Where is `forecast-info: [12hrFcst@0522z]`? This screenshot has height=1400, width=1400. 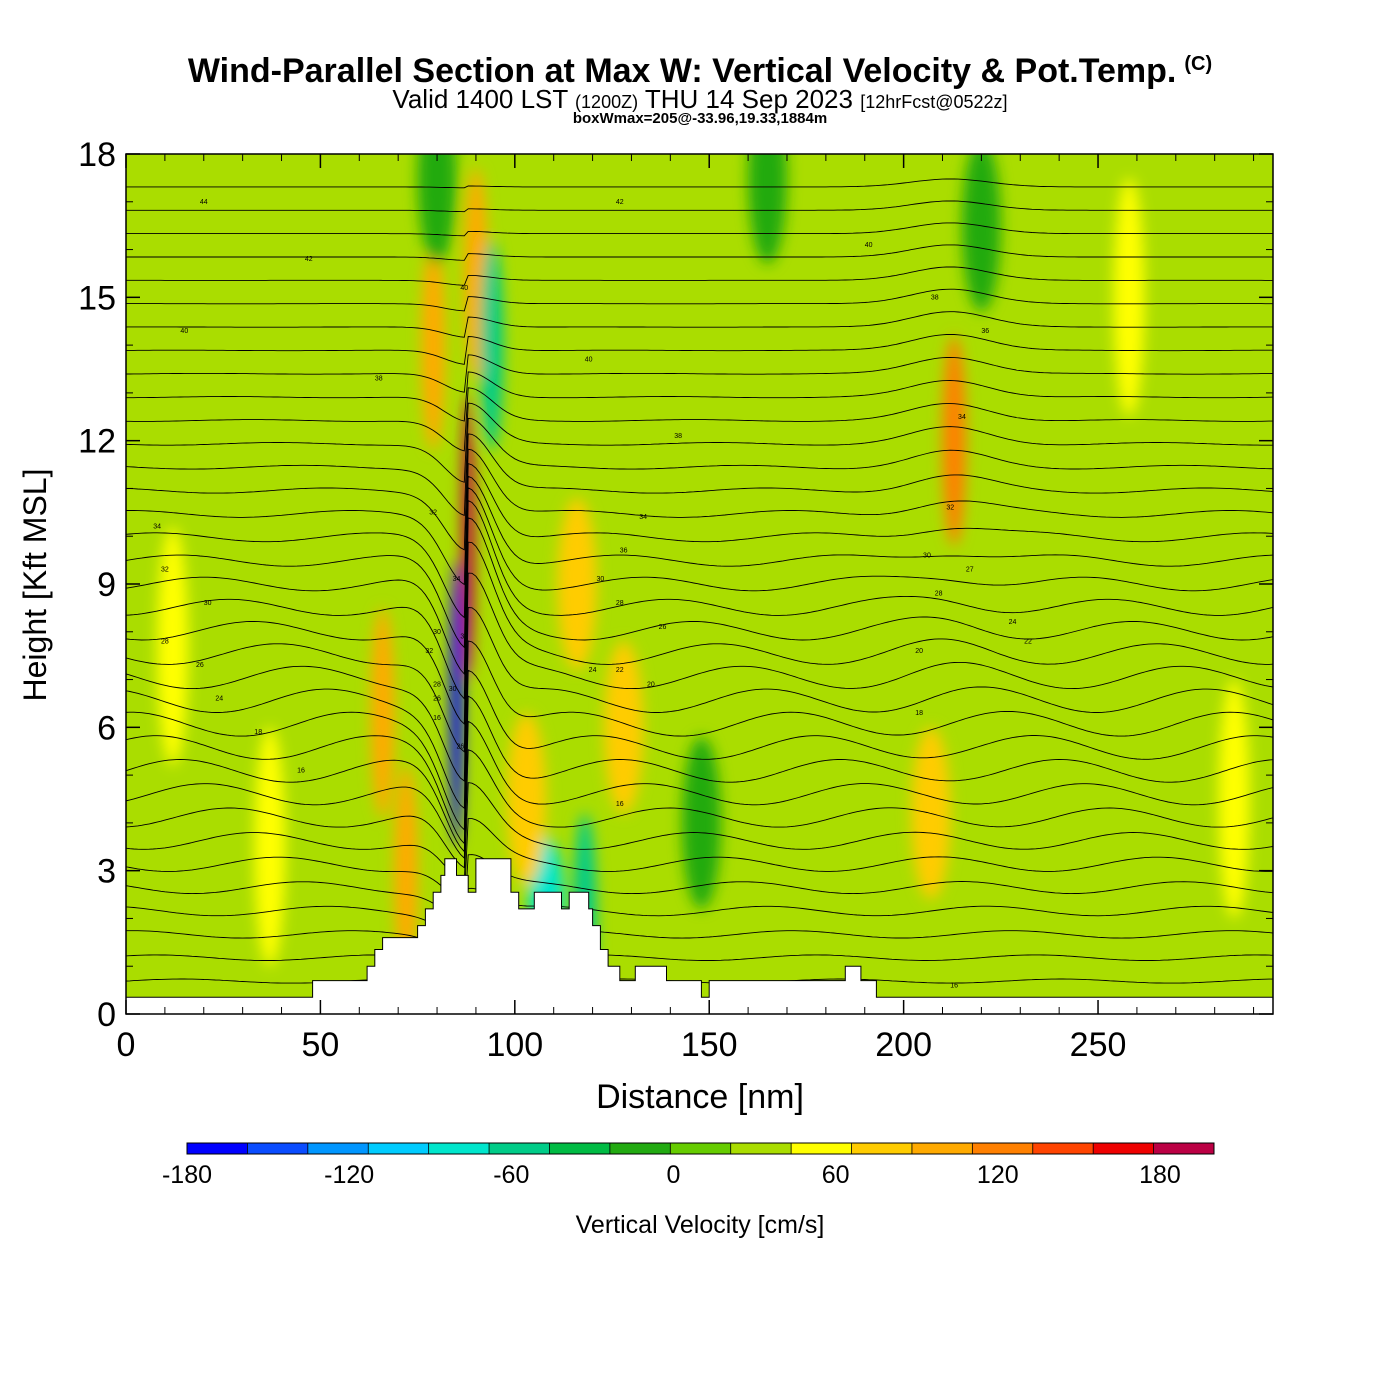 forecast-info: [12hrFcst@0522z] is located at coordinates (934, 102).